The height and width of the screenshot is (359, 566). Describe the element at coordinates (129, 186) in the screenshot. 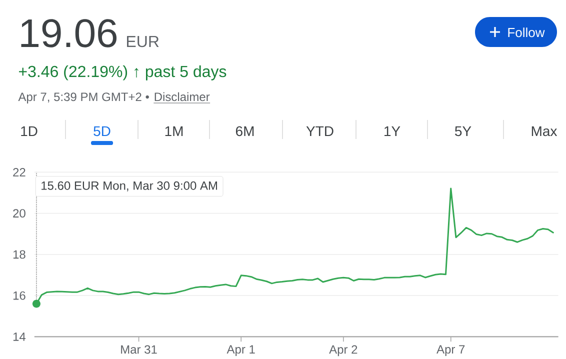

I see `annotation: 15.60 EUR Mon, Mar 30 9:00 AM` at that location.